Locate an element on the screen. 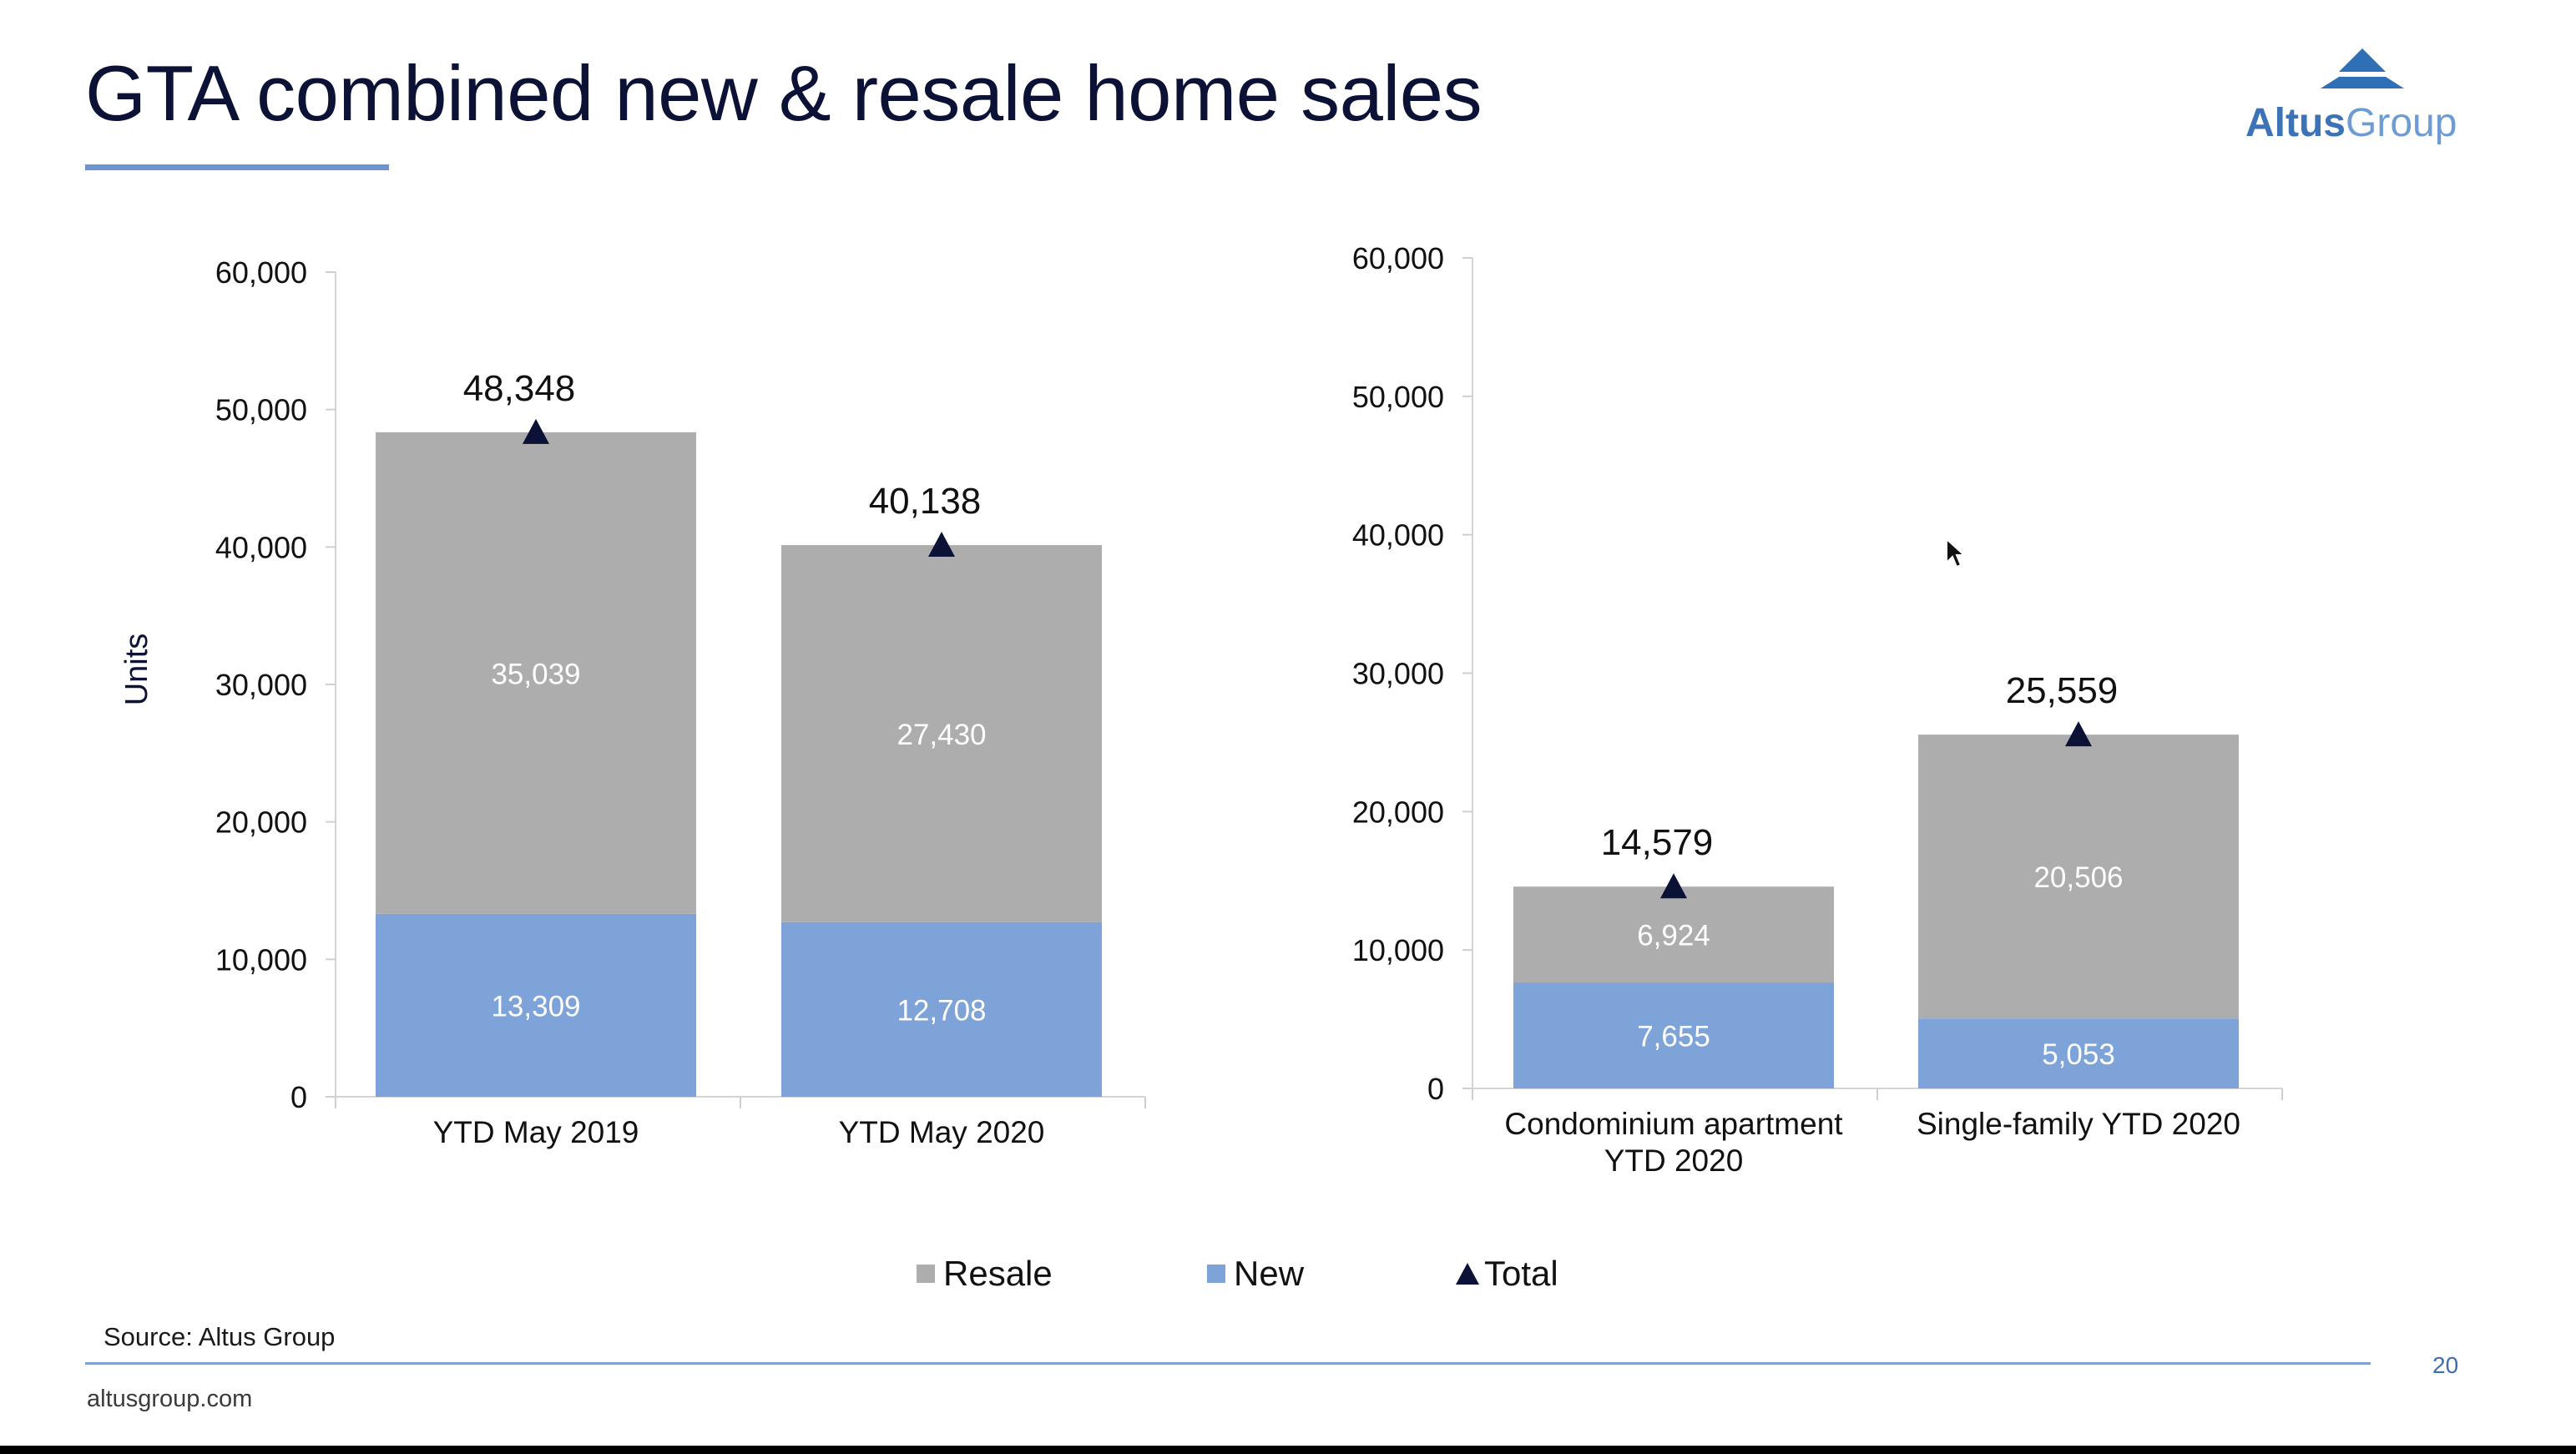 Image resolution: width=2576 pixels, height=1454 pixels. x-tick-label: Condominium apartment is located at coordinates (1673, 1124).